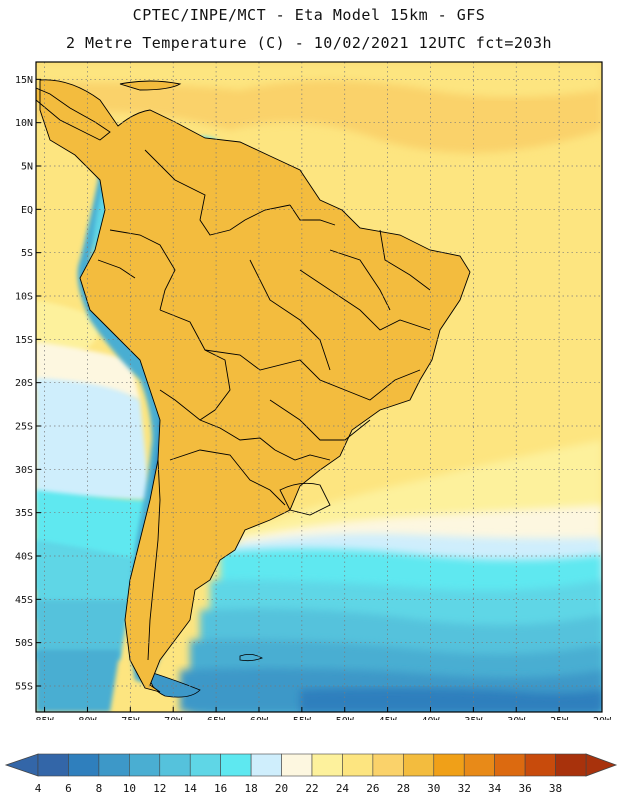 This screenshot has width=618, height=804. What do you see at coordinates (191, 788) in the screenshot?
I see `legend-label: 14` at bounding box center [191, 788].